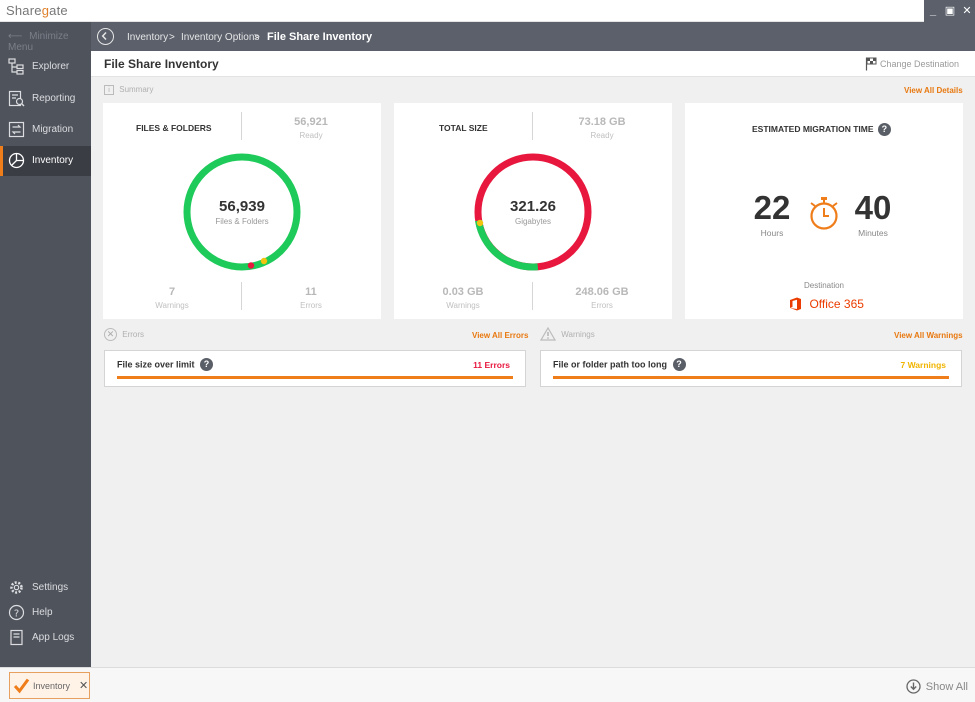 The image size is (975, 702). What do you see at coordinates (533, 221) in the screenshot?
I see `size-total-label: Gigabytes` at bounding box center [533, 221].